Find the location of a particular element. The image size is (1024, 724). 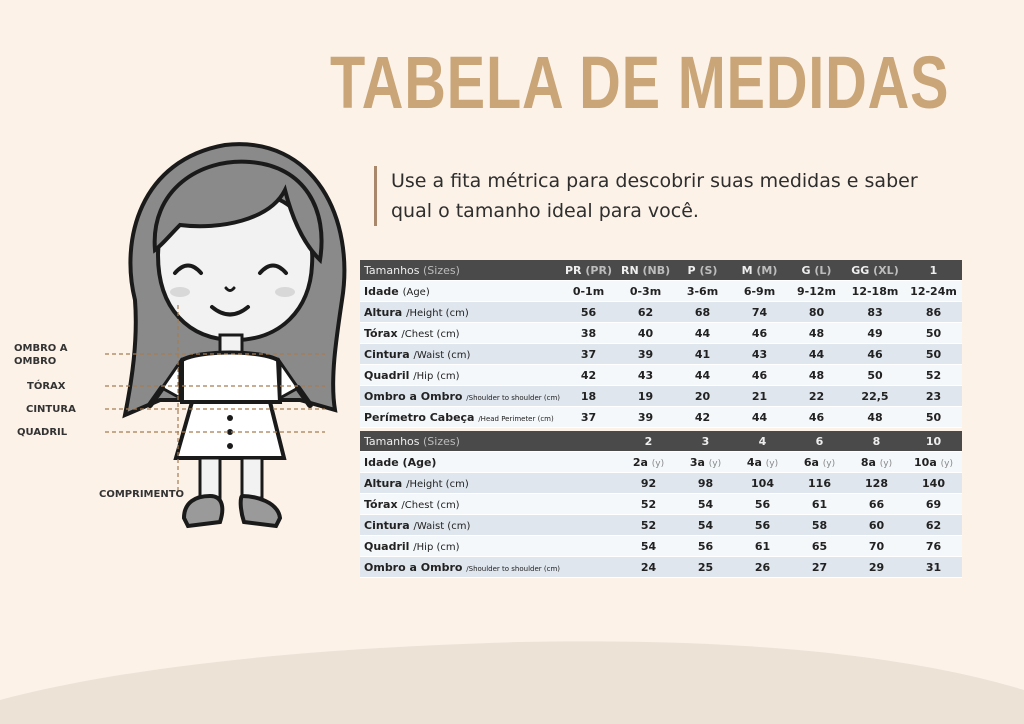

table-row: Altura /Height (cm) 92 98 104 116 128 140 is located at coordinates (661, 483).